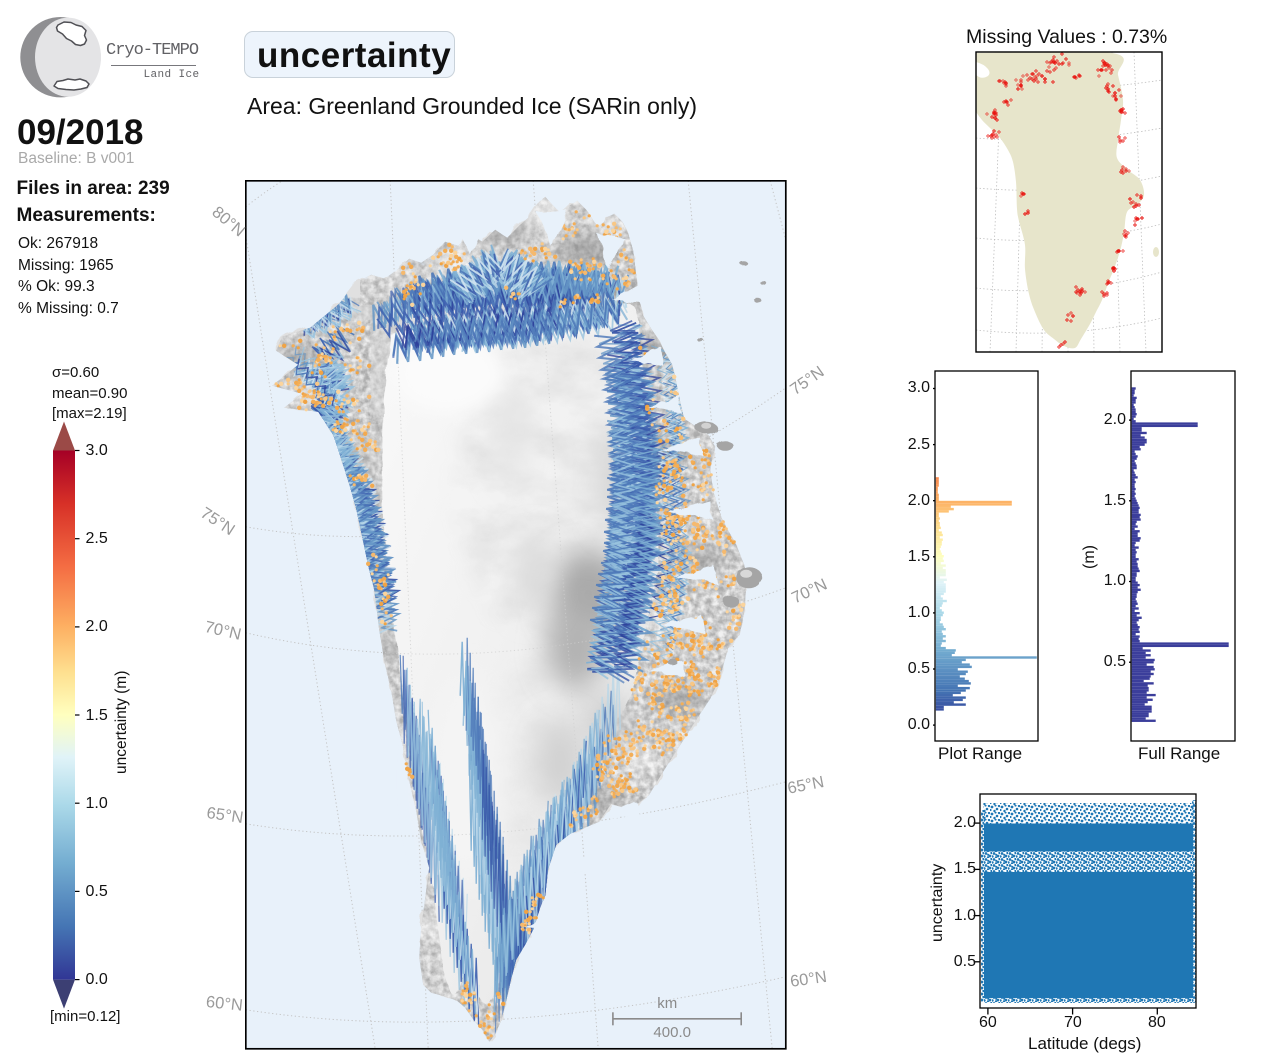 This screenshot has width=1272, height=1060. What do you see at coordinates (667, 1003) in the screenshot?
I see `svg-text: km` at bounding box center [667, 1003].